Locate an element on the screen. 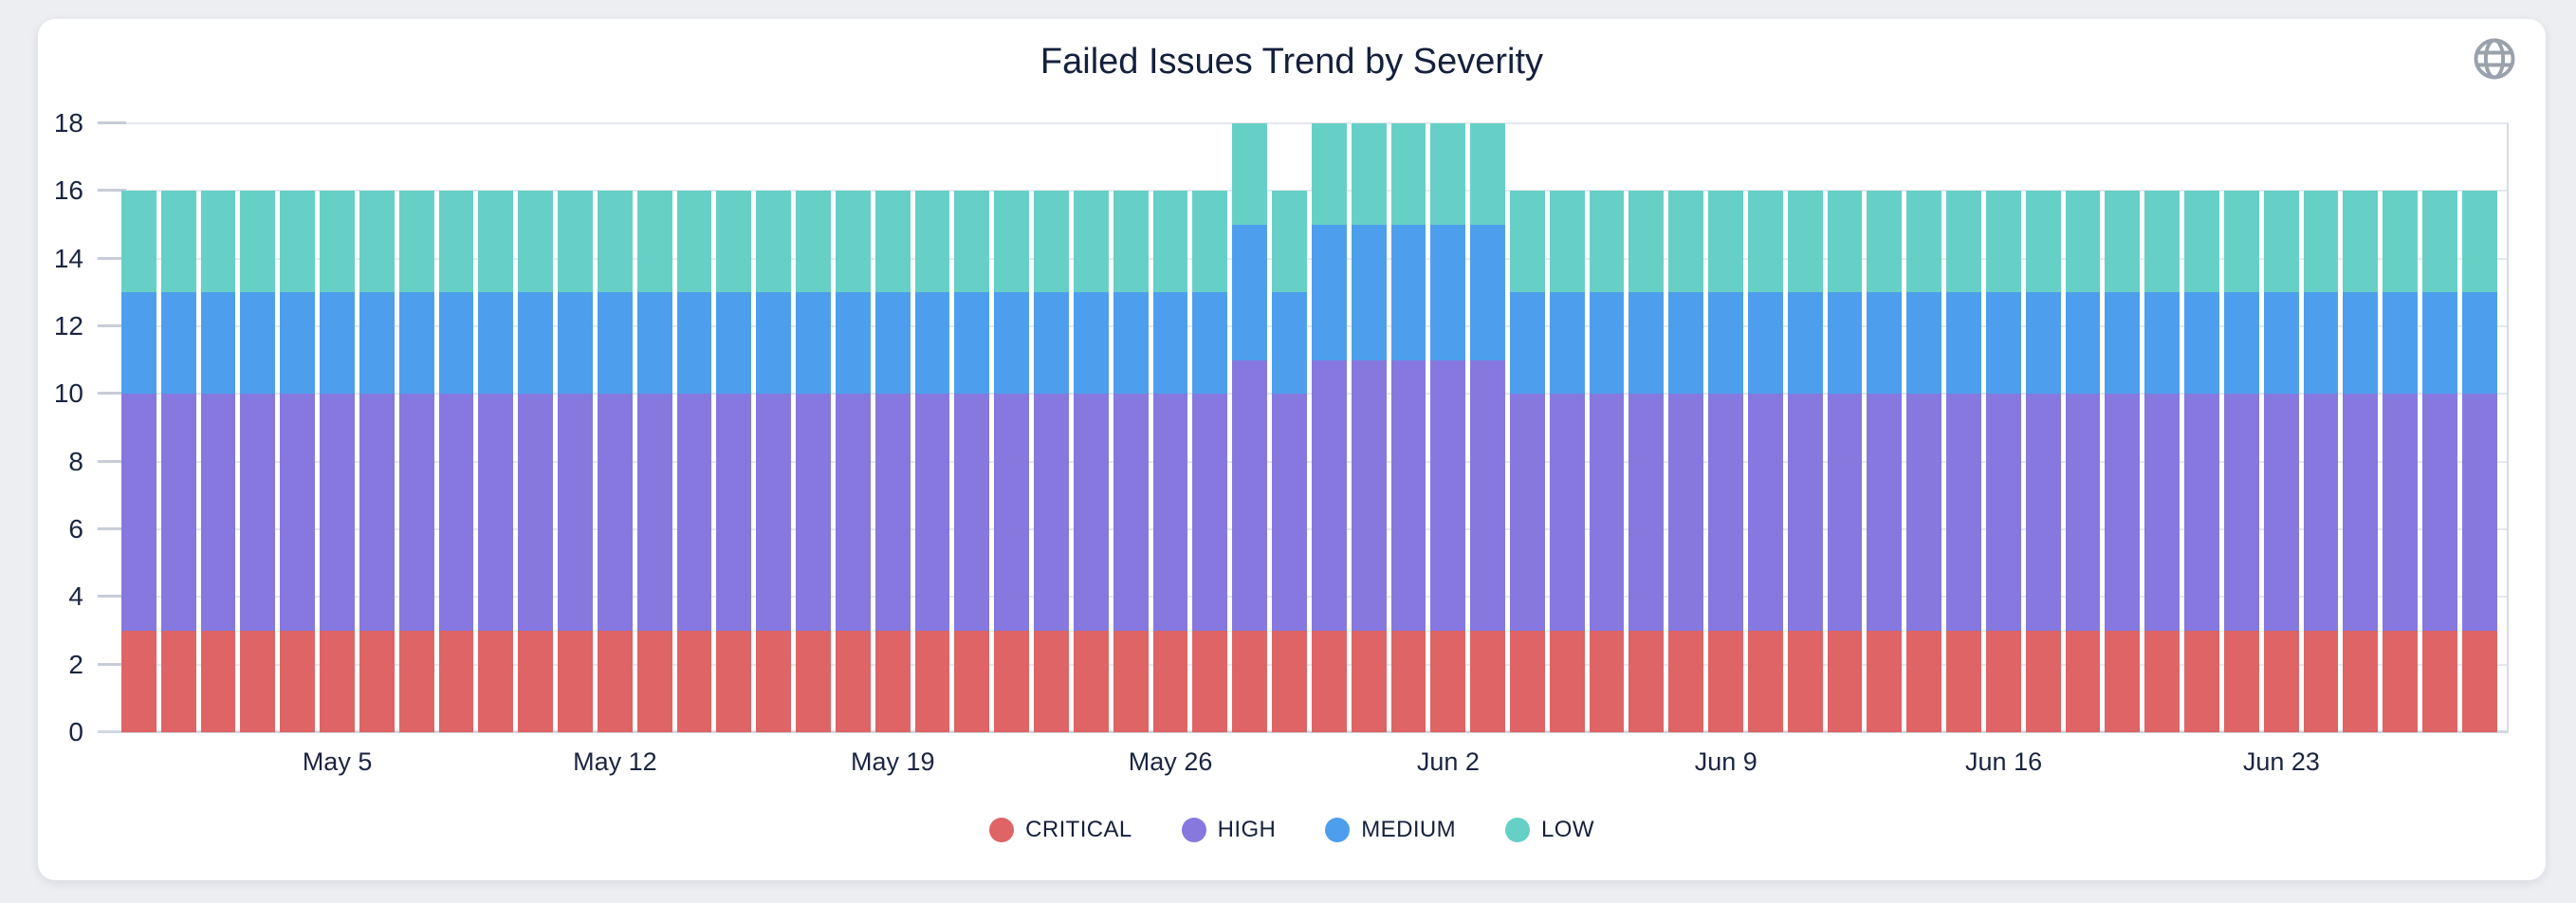 The width and height of the screenshot is (2576, 903). legend-item-high: HIGH is located at coordinates (1229, 830).